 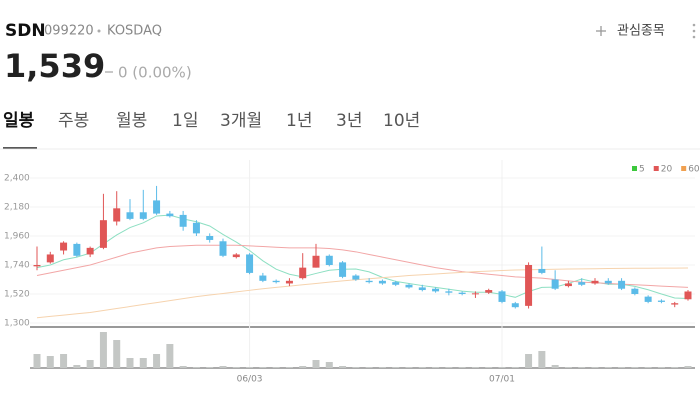 I want to click on legend-label: 20, so click(x=667, y=170).